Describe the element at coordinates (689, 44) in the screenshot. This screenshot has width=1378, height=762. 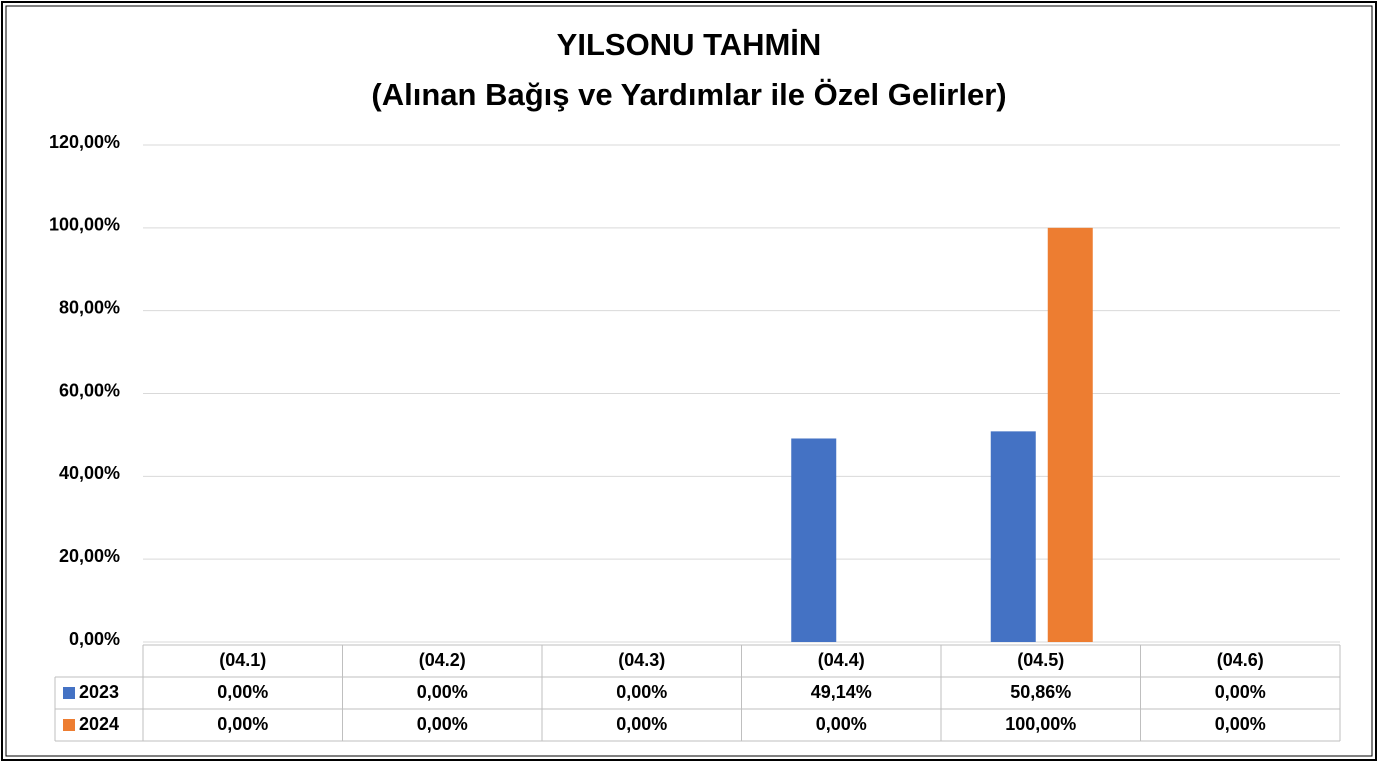
I see `chart-title: YILSONU TAHMİN` at that location.